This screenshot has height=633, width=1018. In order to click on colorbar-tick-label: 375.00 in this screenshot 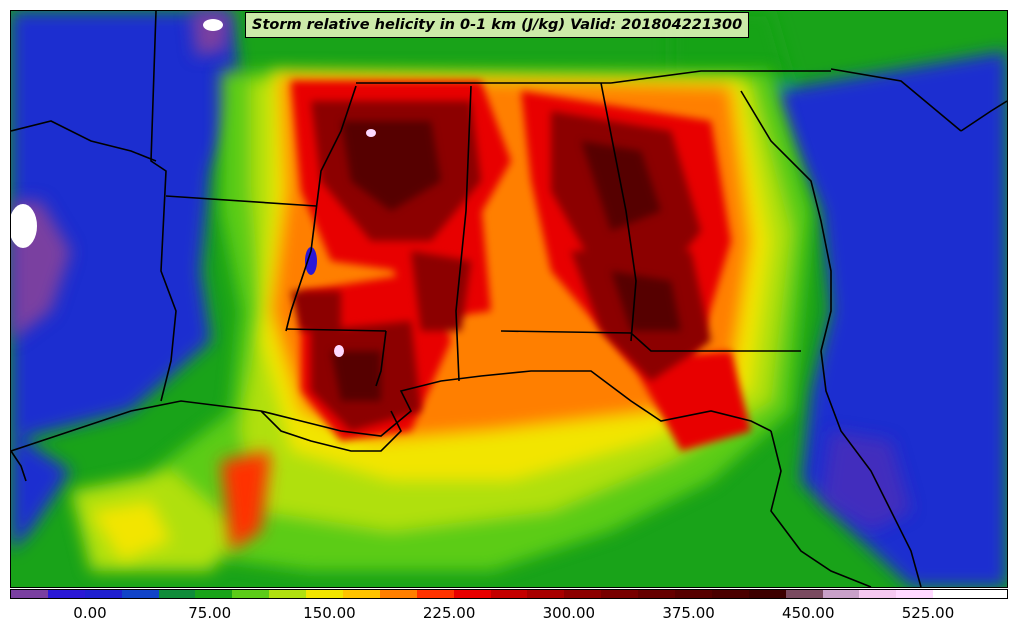, I will do `click(688, 613)`.